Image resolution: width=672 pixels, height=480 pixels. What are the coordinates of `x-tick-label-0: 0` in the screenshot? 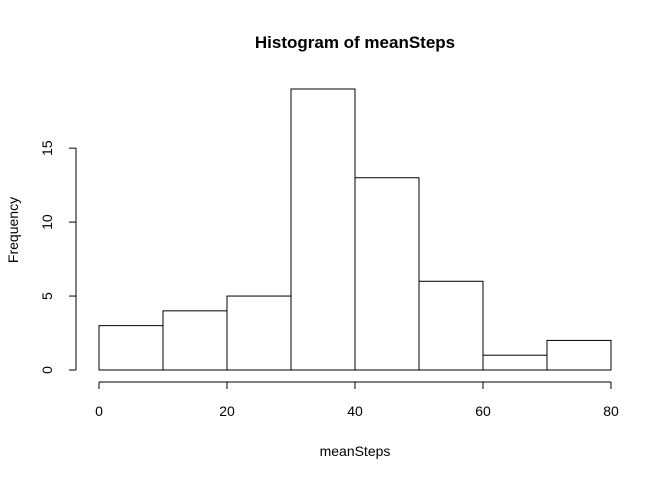 It's located at (99, 411).